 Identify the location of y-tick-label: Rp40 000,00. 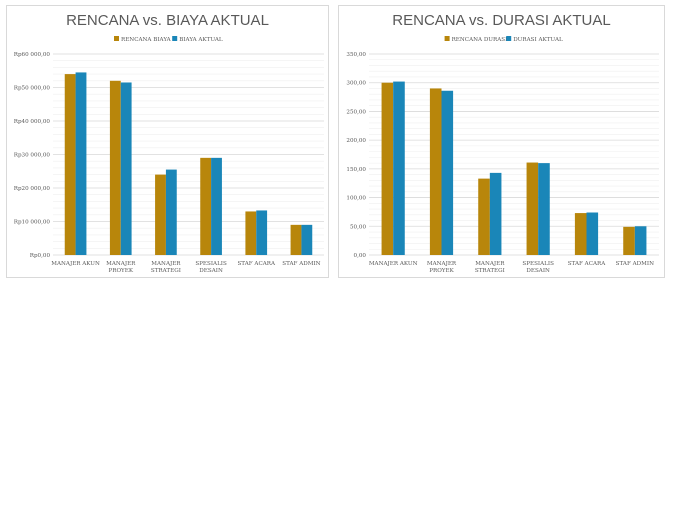
(32, 122).